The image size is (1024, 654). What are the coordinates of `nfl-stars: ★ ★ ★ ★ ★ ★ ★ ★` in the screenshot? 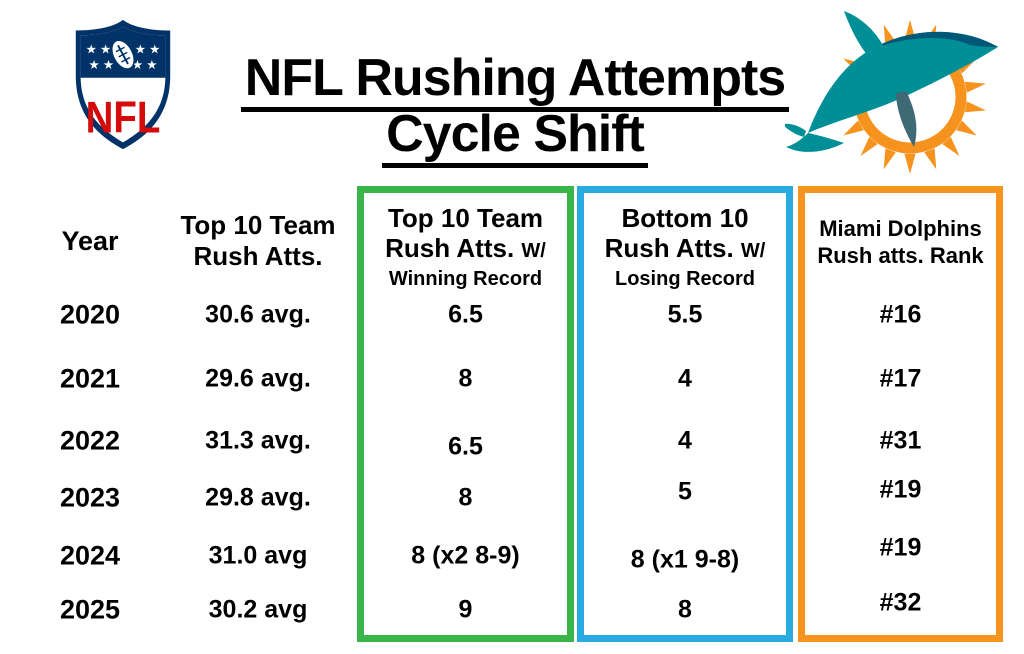 It's located at (123, 57).